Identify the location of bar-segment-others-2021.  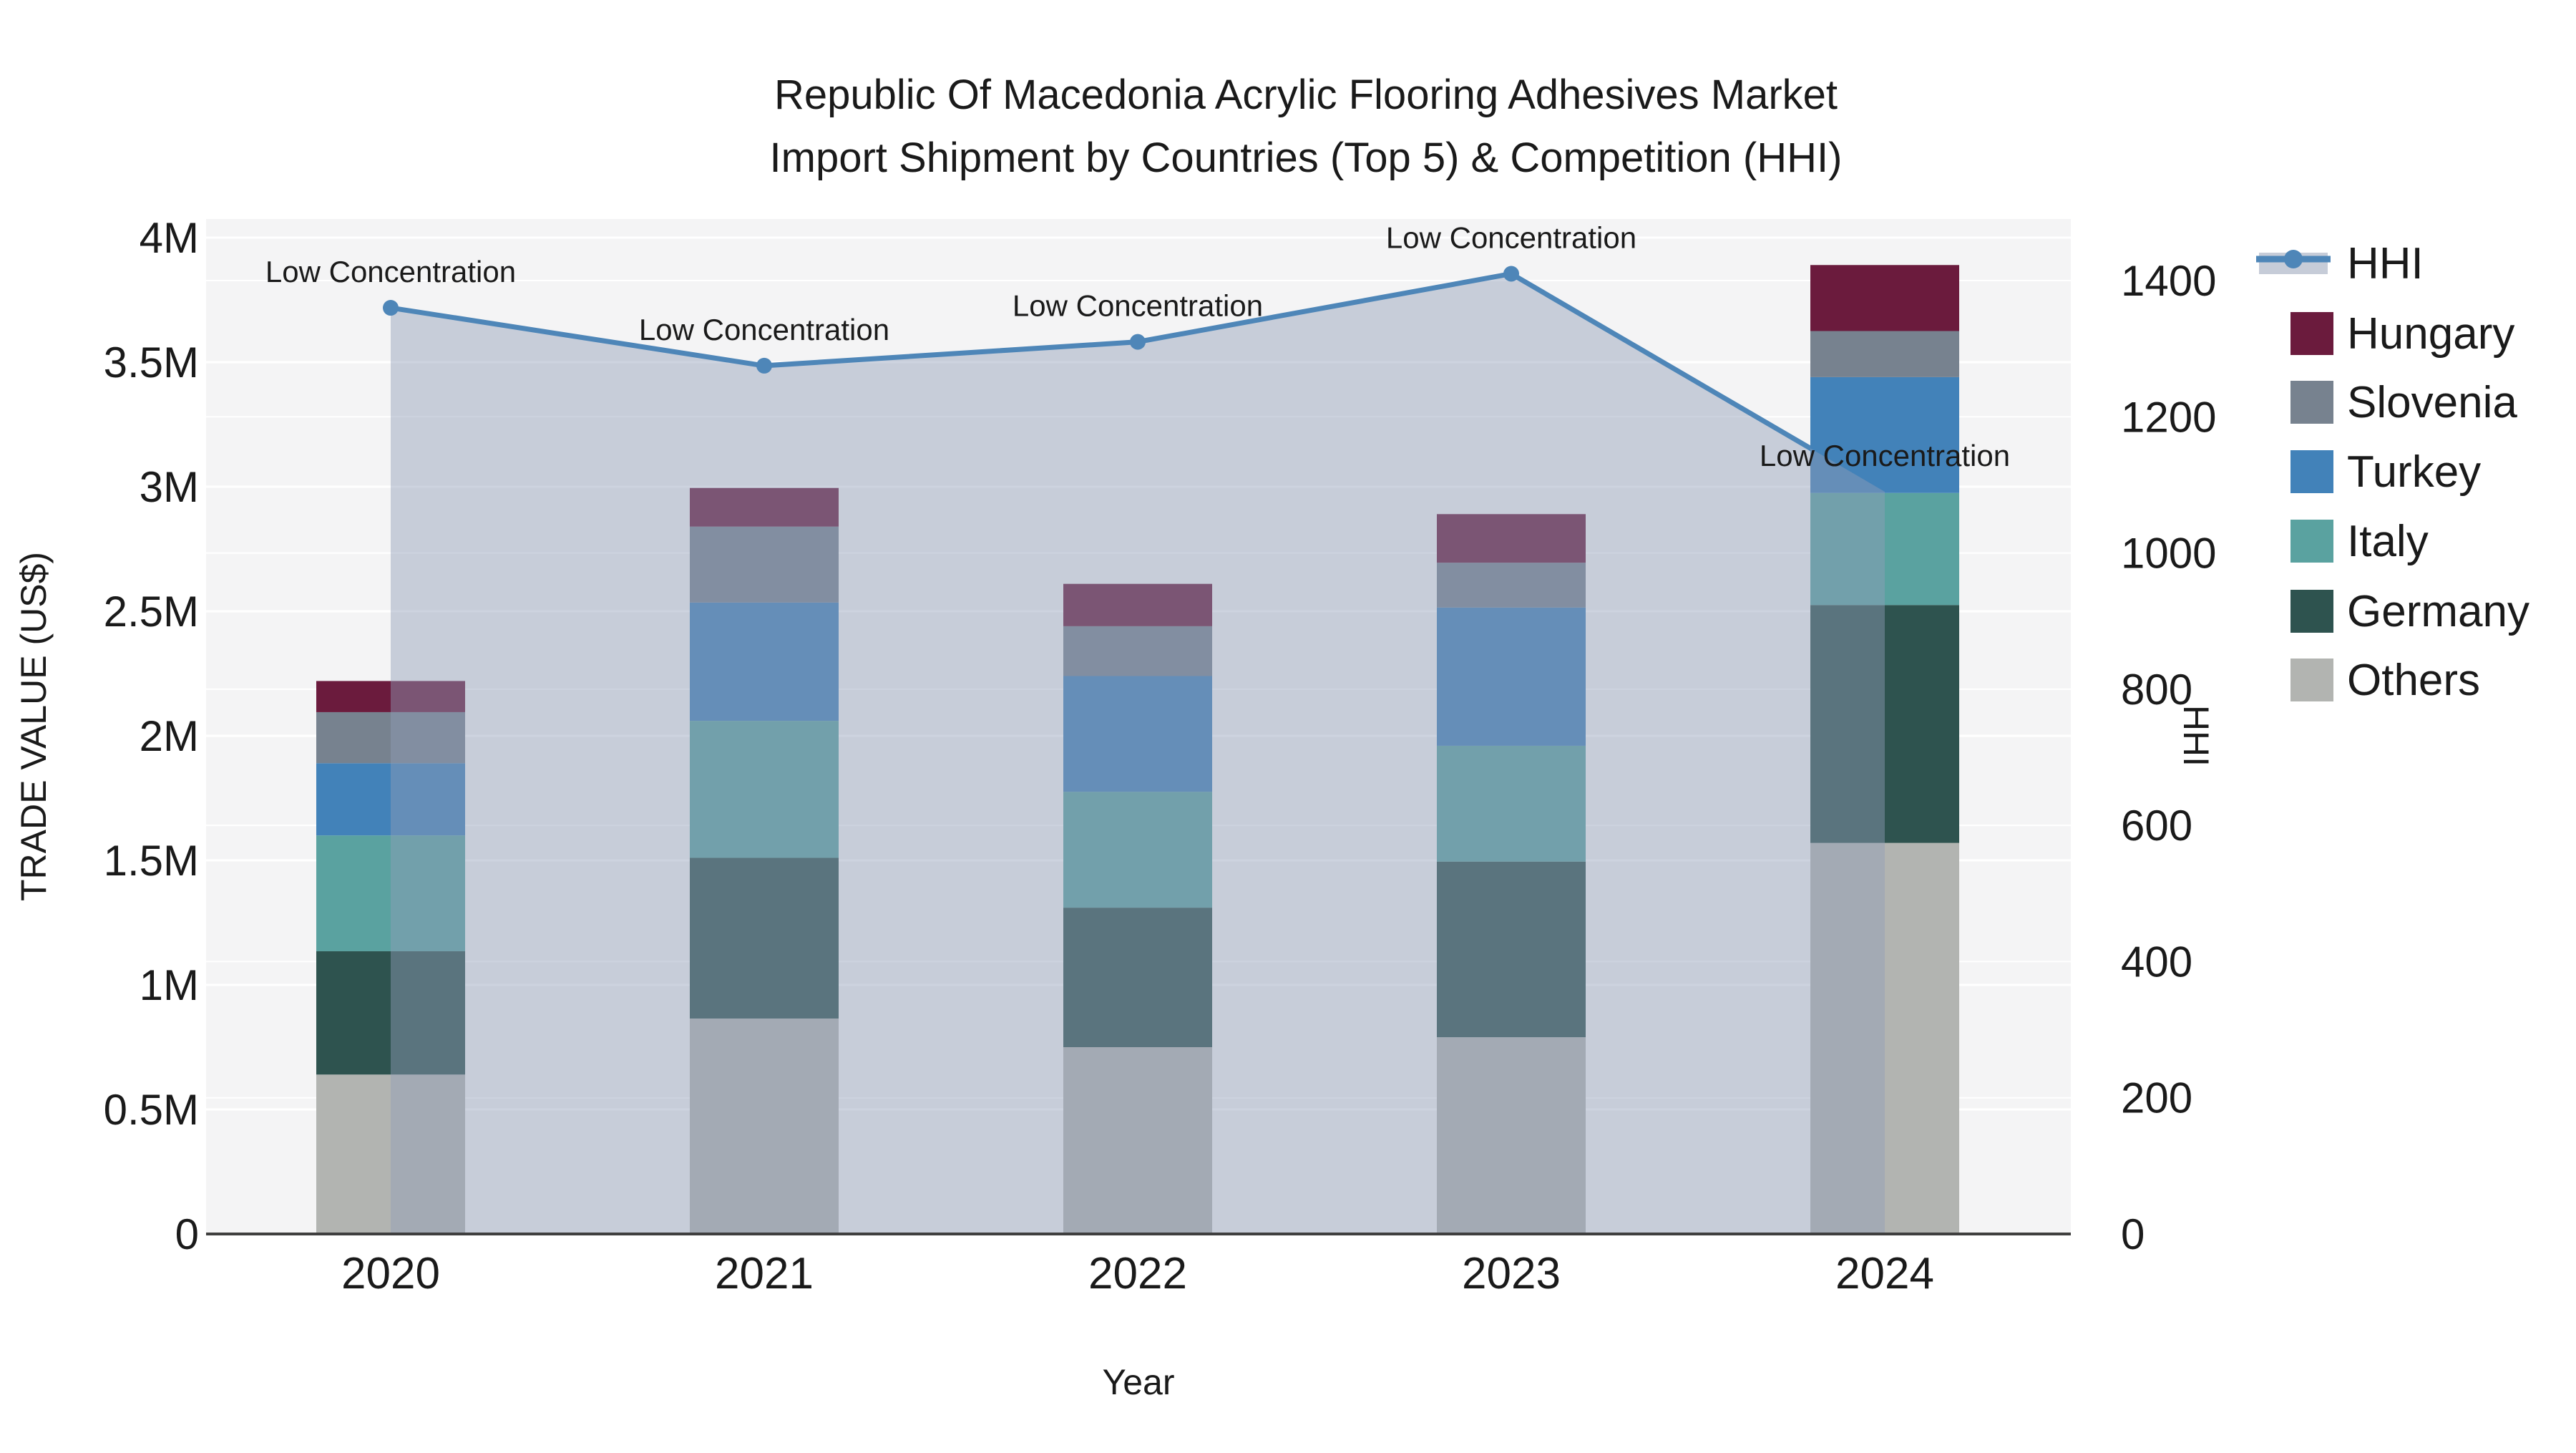
(764, 1126).